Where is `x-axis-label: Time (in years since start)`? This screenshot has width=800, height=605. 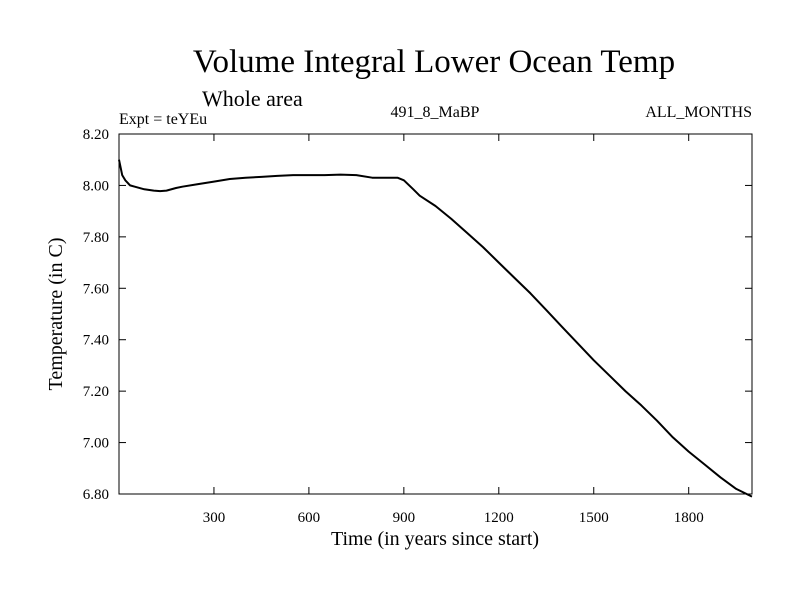
x-axis-label: Time (in years since start) is located at coordinates (435, 539).